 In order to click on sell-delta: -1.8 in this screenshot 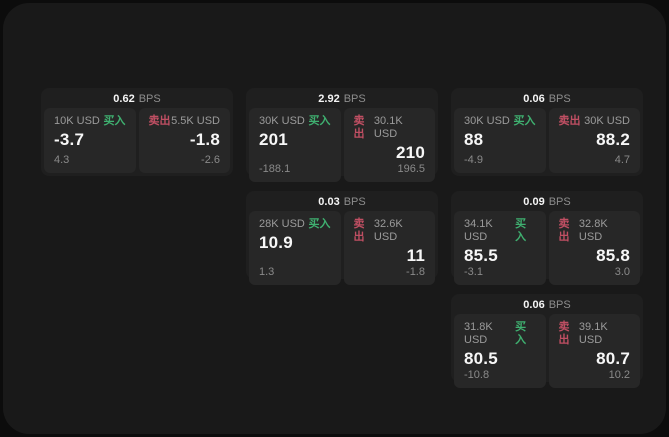, I will do `click(415, 272)`.